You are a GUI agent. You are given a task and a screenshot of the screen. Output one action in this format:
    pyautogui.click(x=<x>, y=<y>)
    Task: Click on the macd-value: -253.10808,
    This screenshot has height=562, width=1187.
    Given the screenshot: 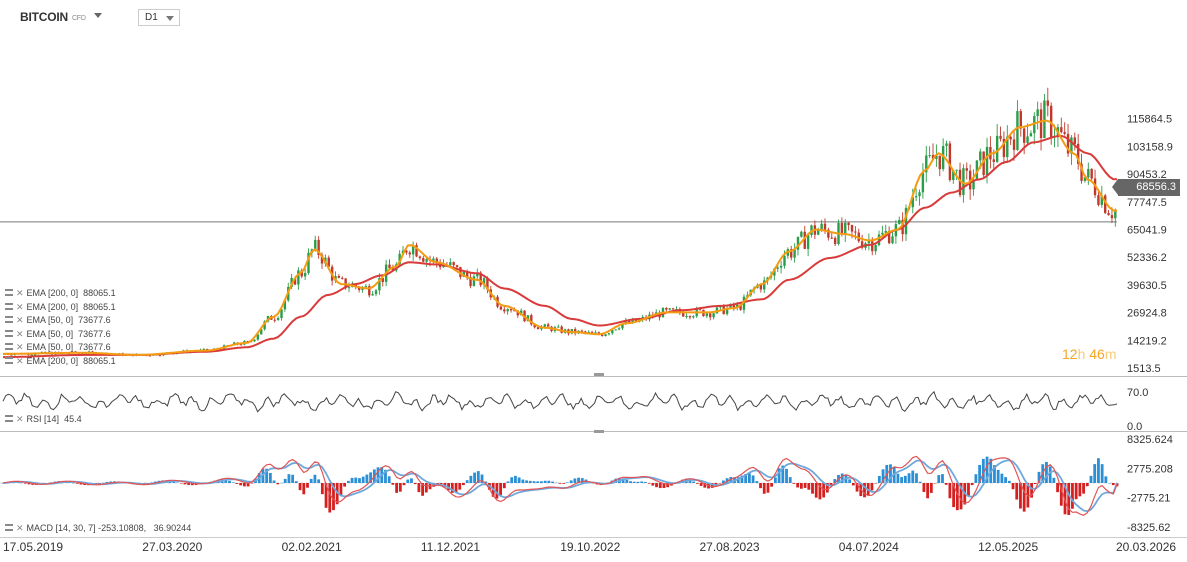 What is the action you would take?
    pyautogui.click(x=122, y=528)
    